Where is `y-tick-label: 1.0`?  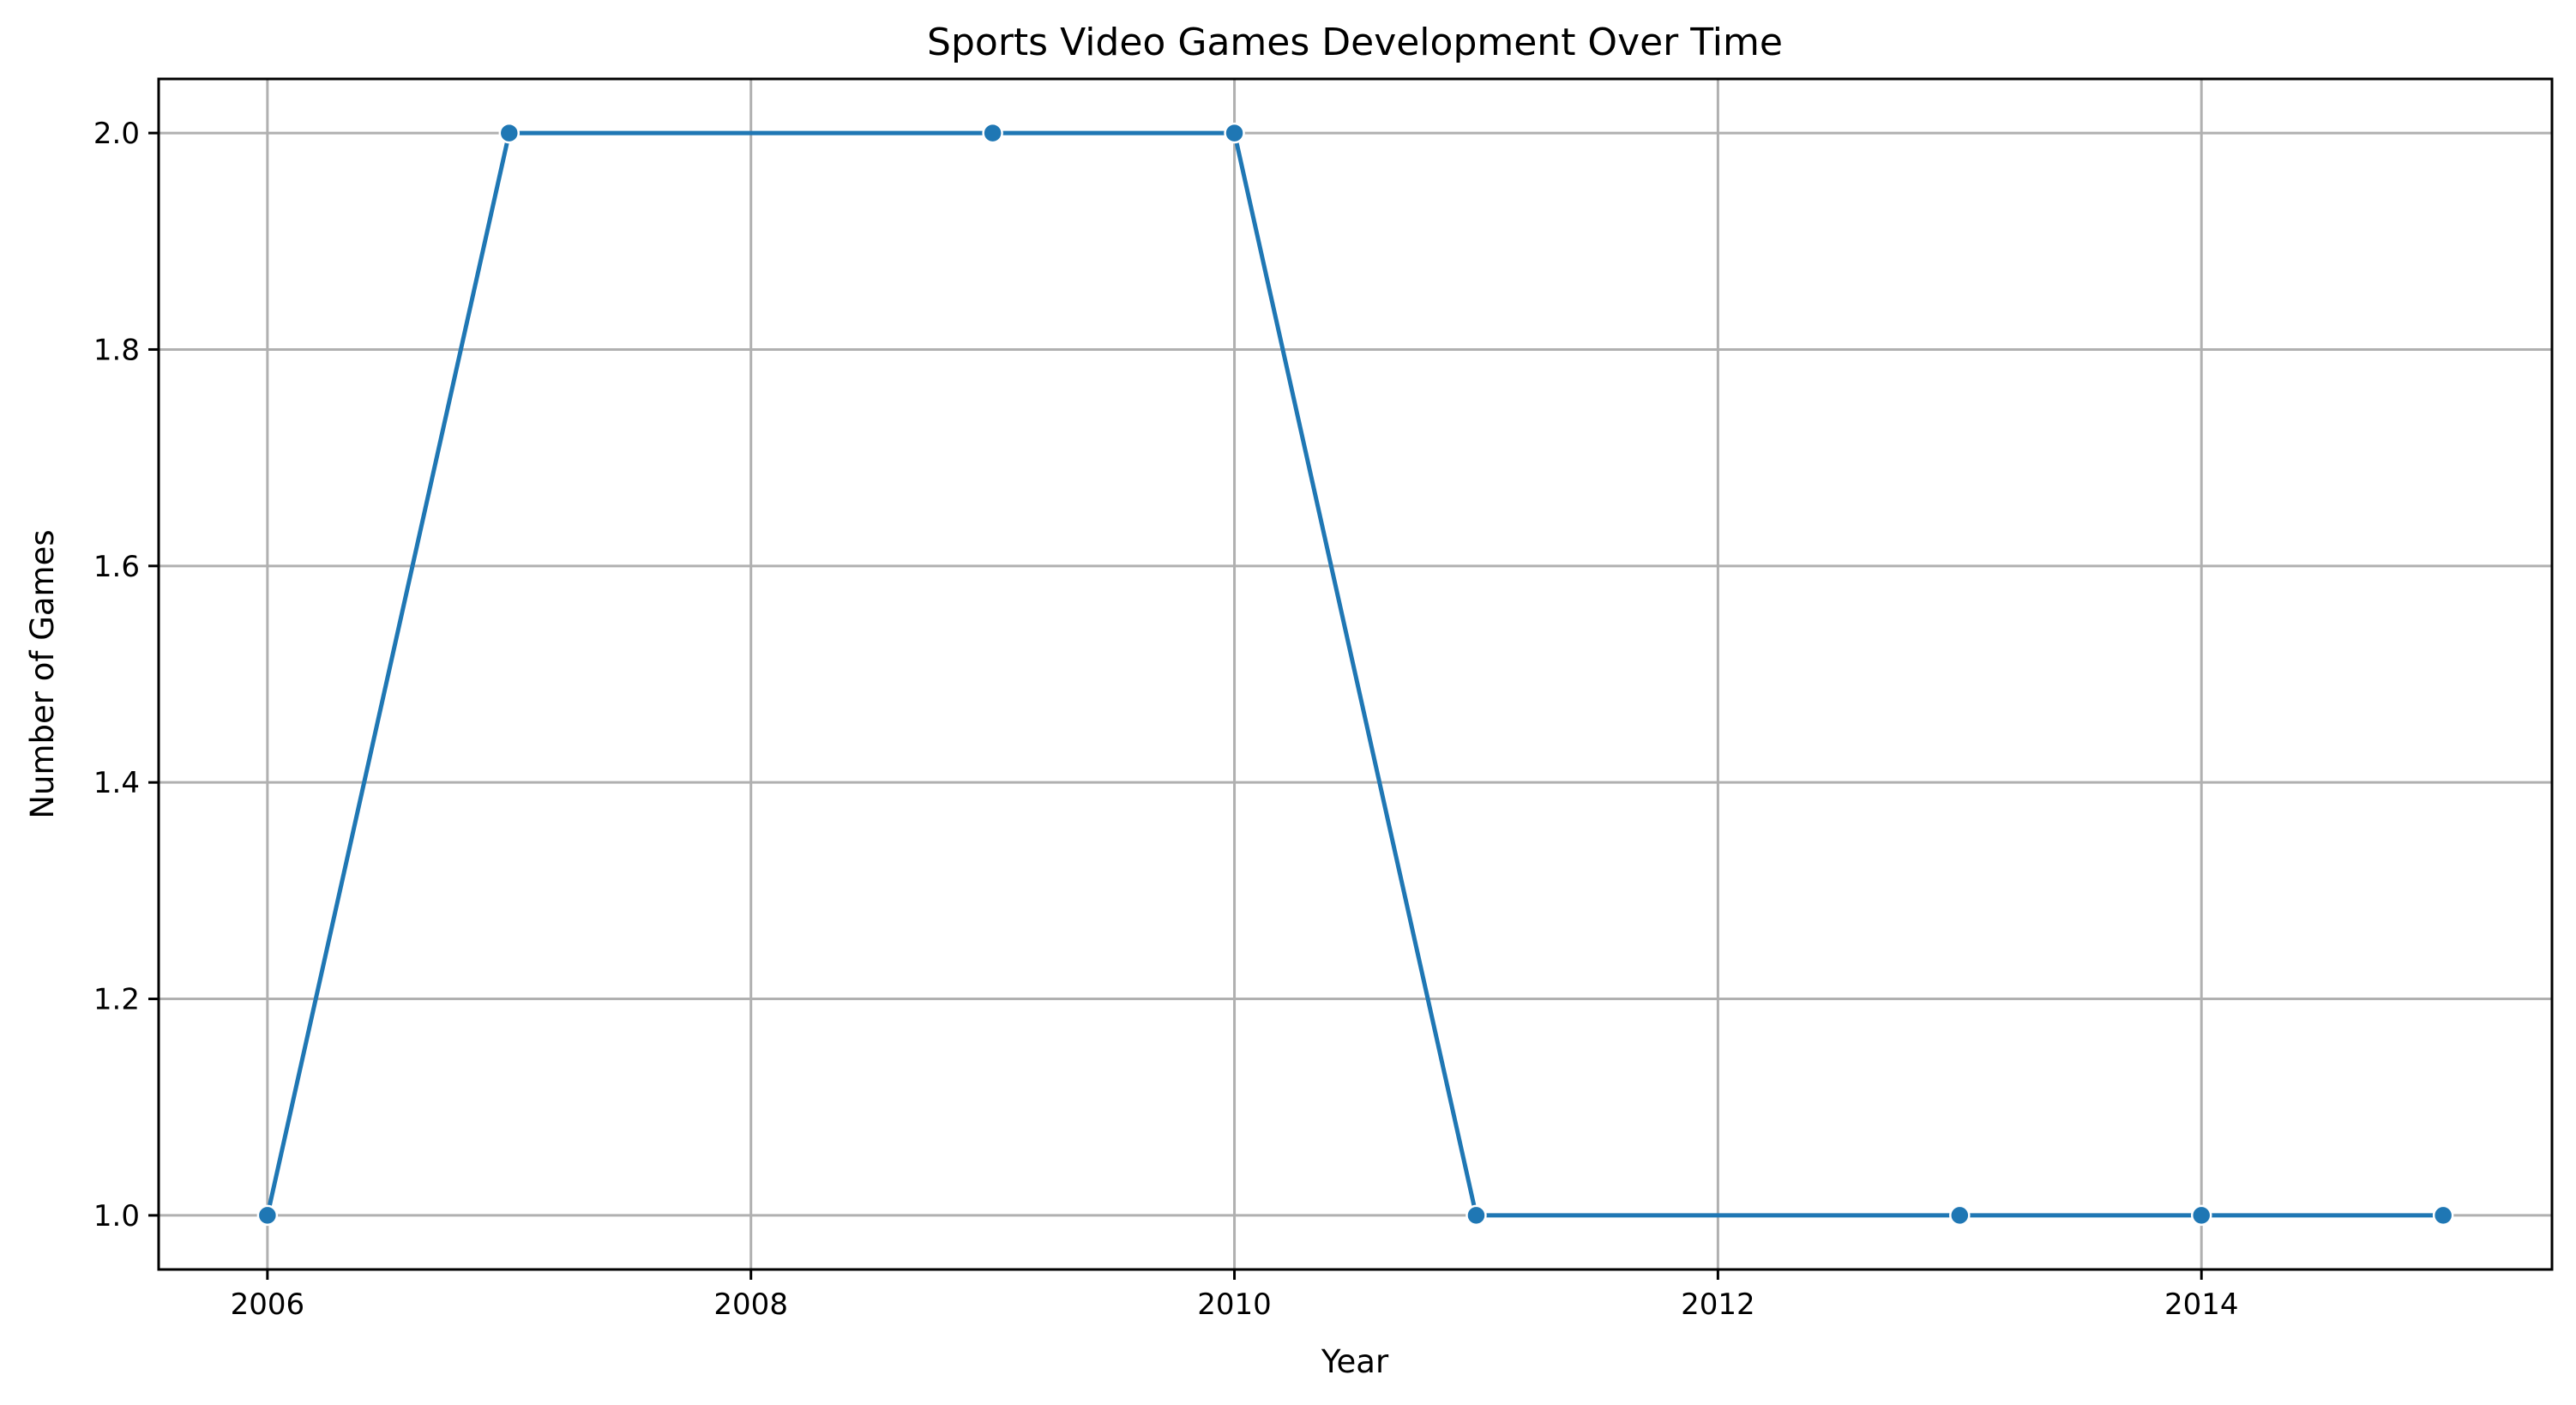 y-tick-label: 1.0 is located at coordinates (117, 1216).